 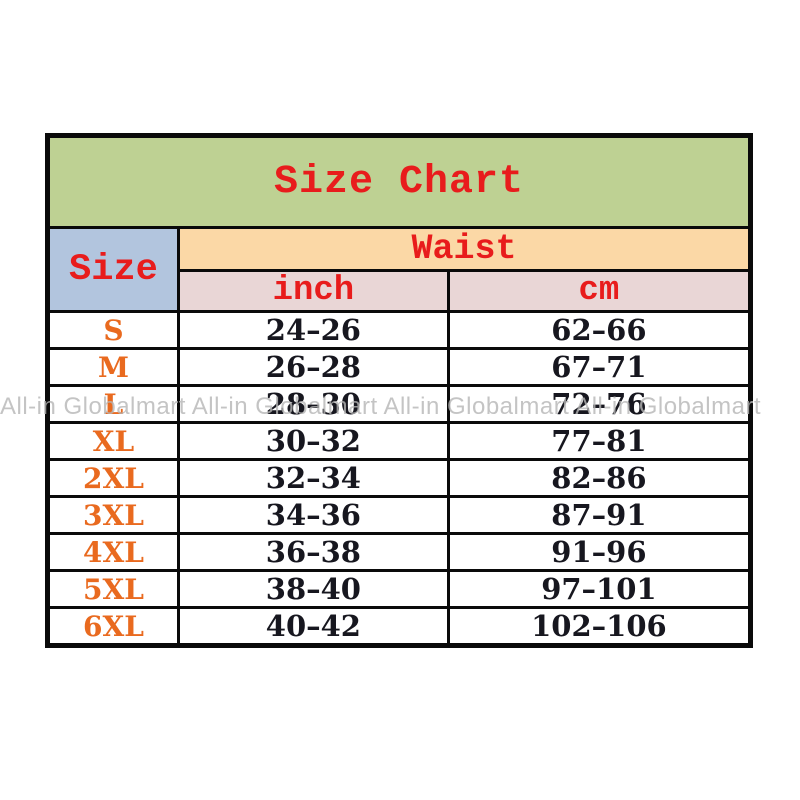 I want to click on size-label-cell: XL, so click(x=113, y=441).